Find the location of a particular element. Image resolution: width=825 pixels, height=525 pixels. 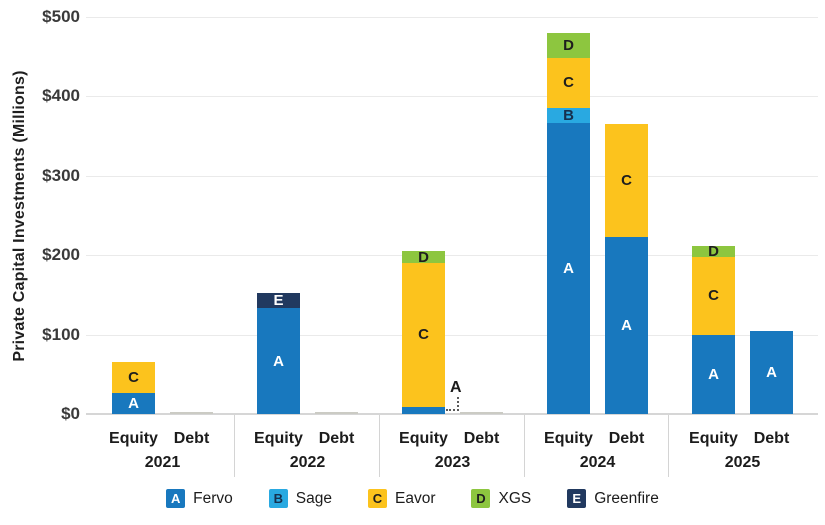

x-label-2021-debt: Debt is located at coordinates (191, 438).